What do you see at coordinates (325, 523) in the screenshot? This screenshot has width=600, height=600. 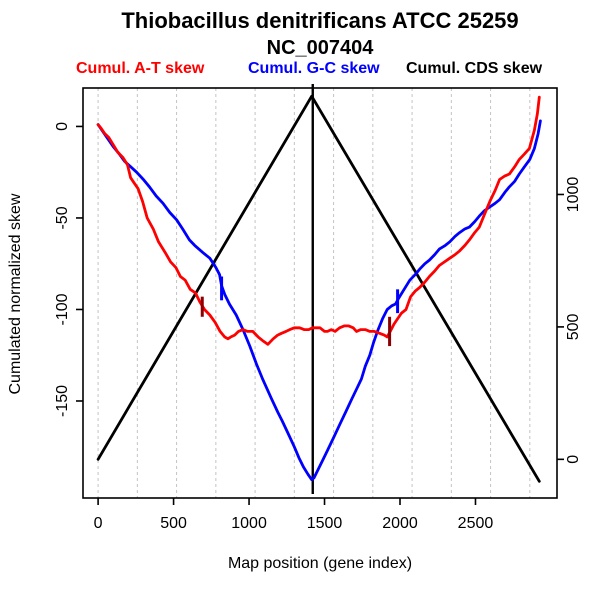 I see `x-tick-label: 1500` at bounding box center [325, 523].